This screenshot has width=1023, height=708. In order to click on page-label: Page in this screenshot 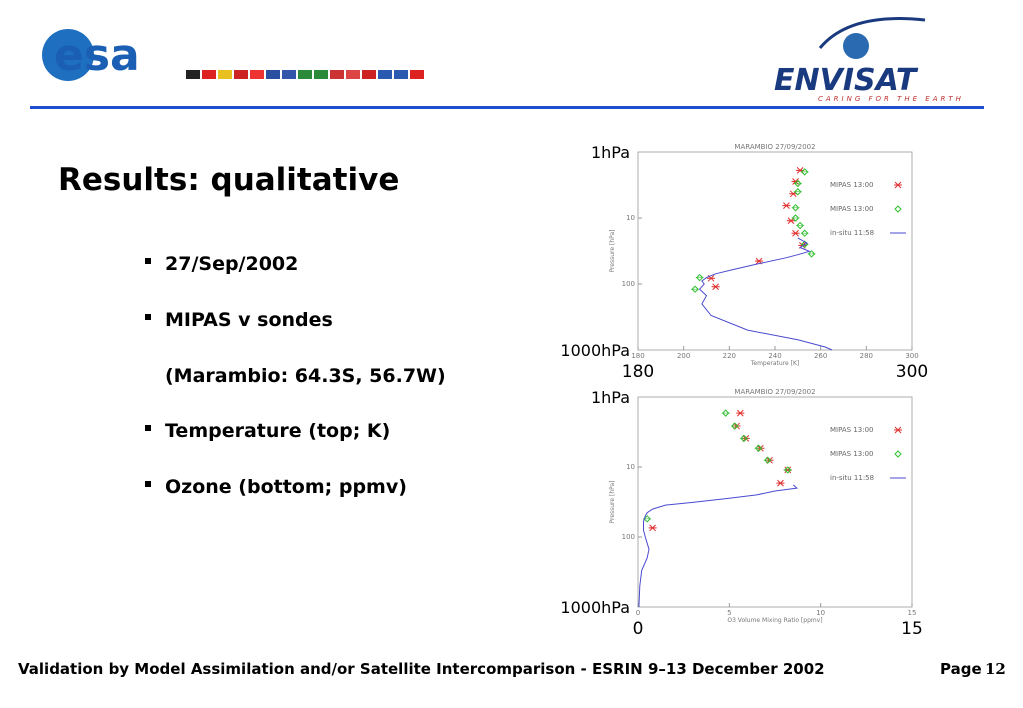, I will do `click(961, 669)`.